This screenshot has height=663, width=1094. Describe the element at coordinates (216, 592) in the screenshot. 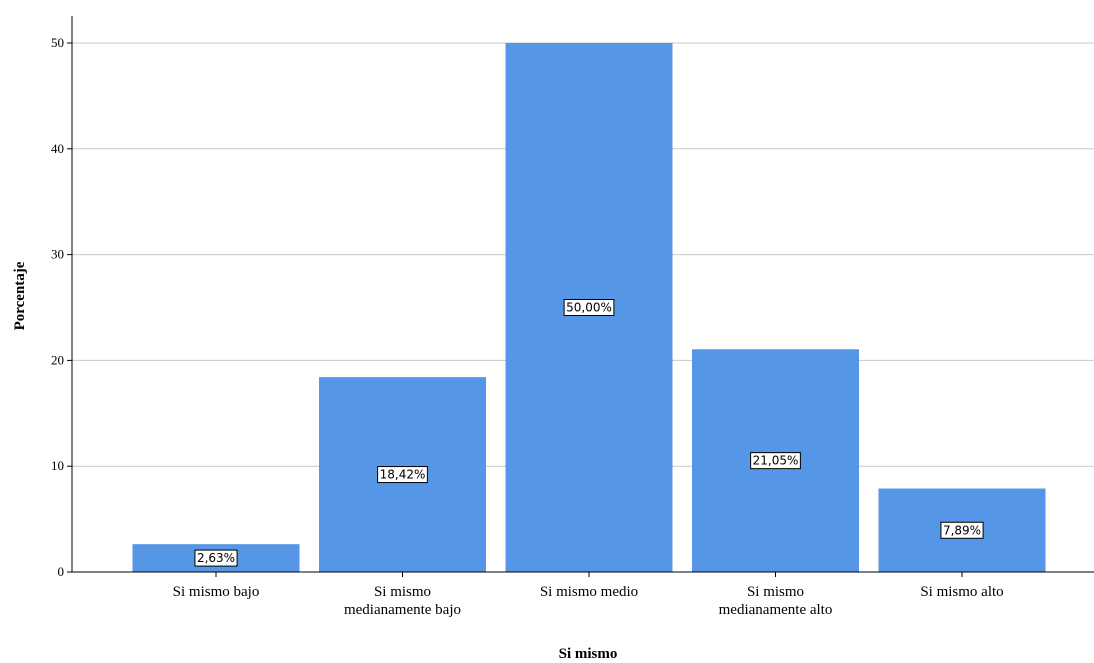

I see `x-tick-label: Si mismo bajo` at that location.